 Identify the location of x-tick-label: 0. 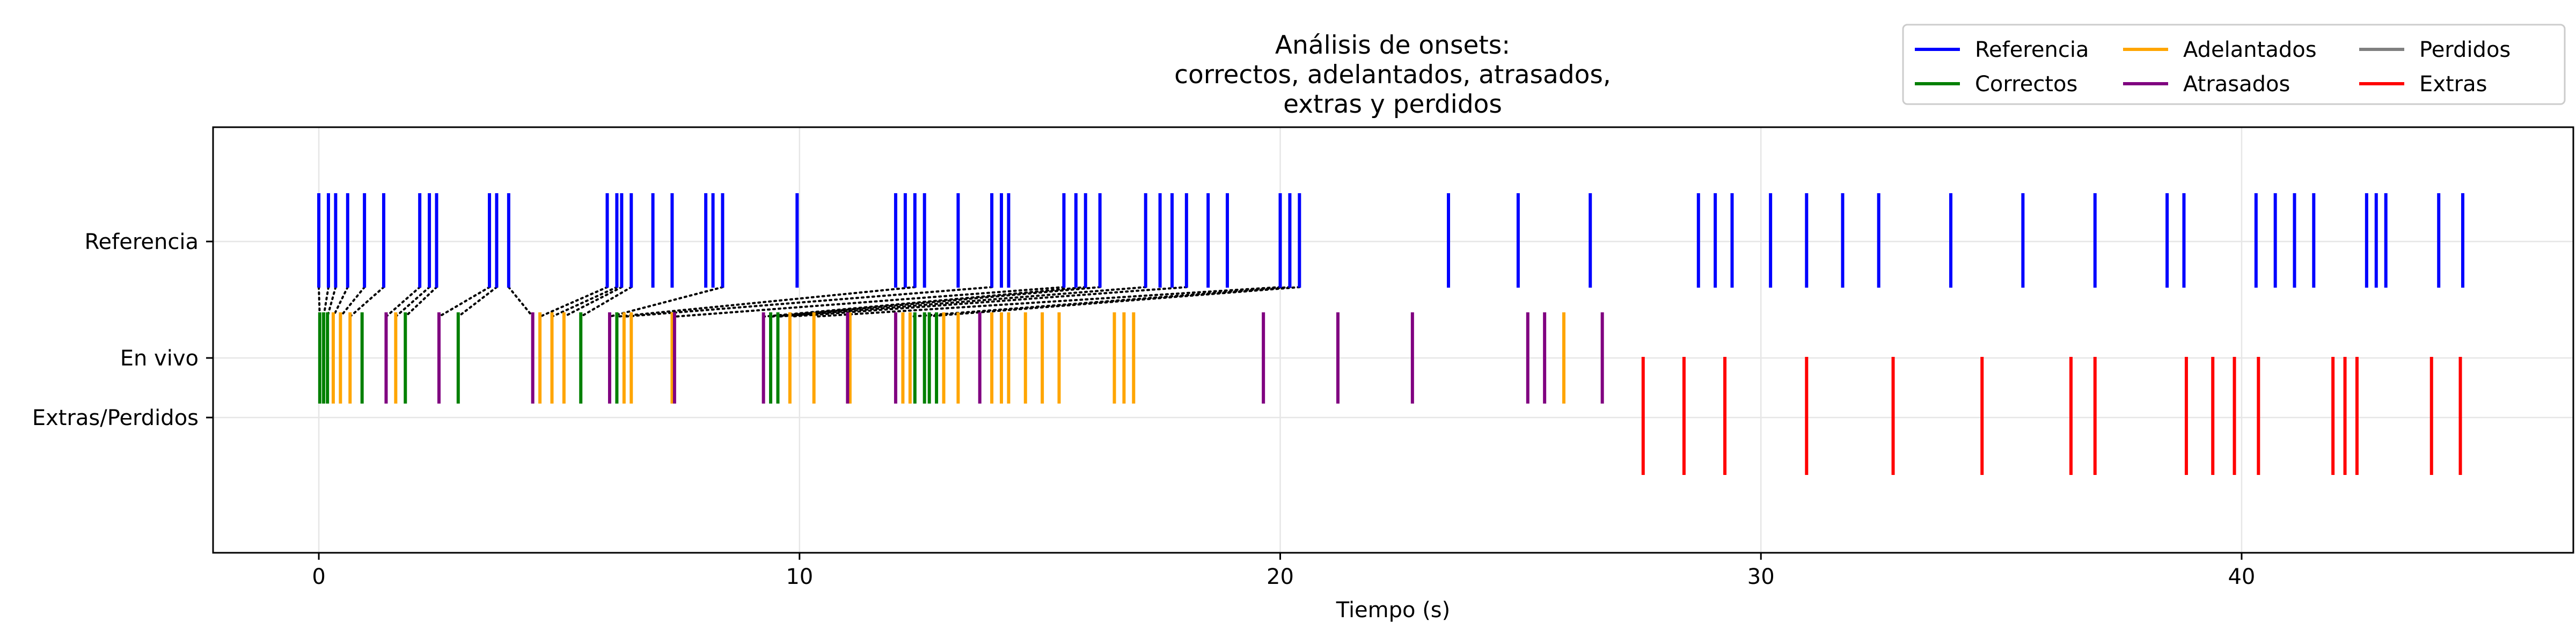
(318, 577).